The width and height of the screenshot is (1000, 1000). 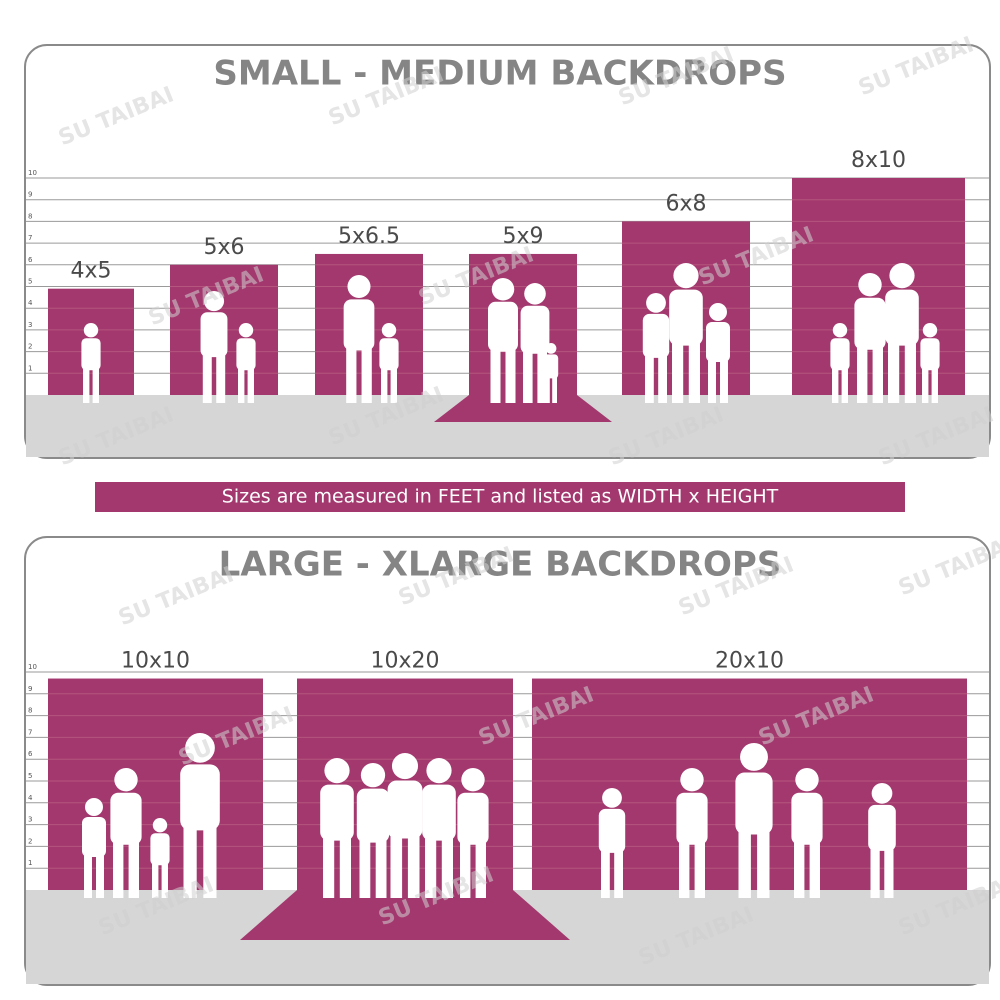 What do you see at coordinates (500, 565) in the screenshot?
I see `panel-title: LARGE - XLARGE BACKDROPS` at bounding box center [500, 565].